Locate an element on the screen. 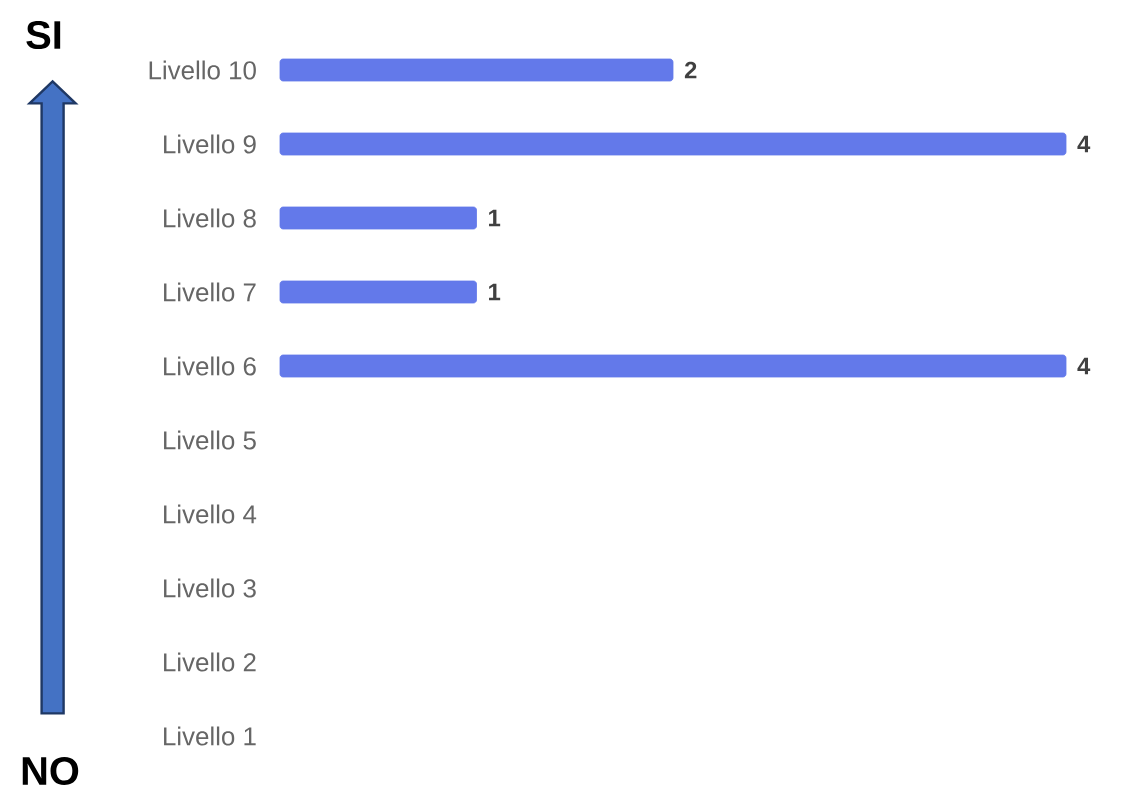  y-tick-label: Livello 4 is located at coordinates (210, 514).